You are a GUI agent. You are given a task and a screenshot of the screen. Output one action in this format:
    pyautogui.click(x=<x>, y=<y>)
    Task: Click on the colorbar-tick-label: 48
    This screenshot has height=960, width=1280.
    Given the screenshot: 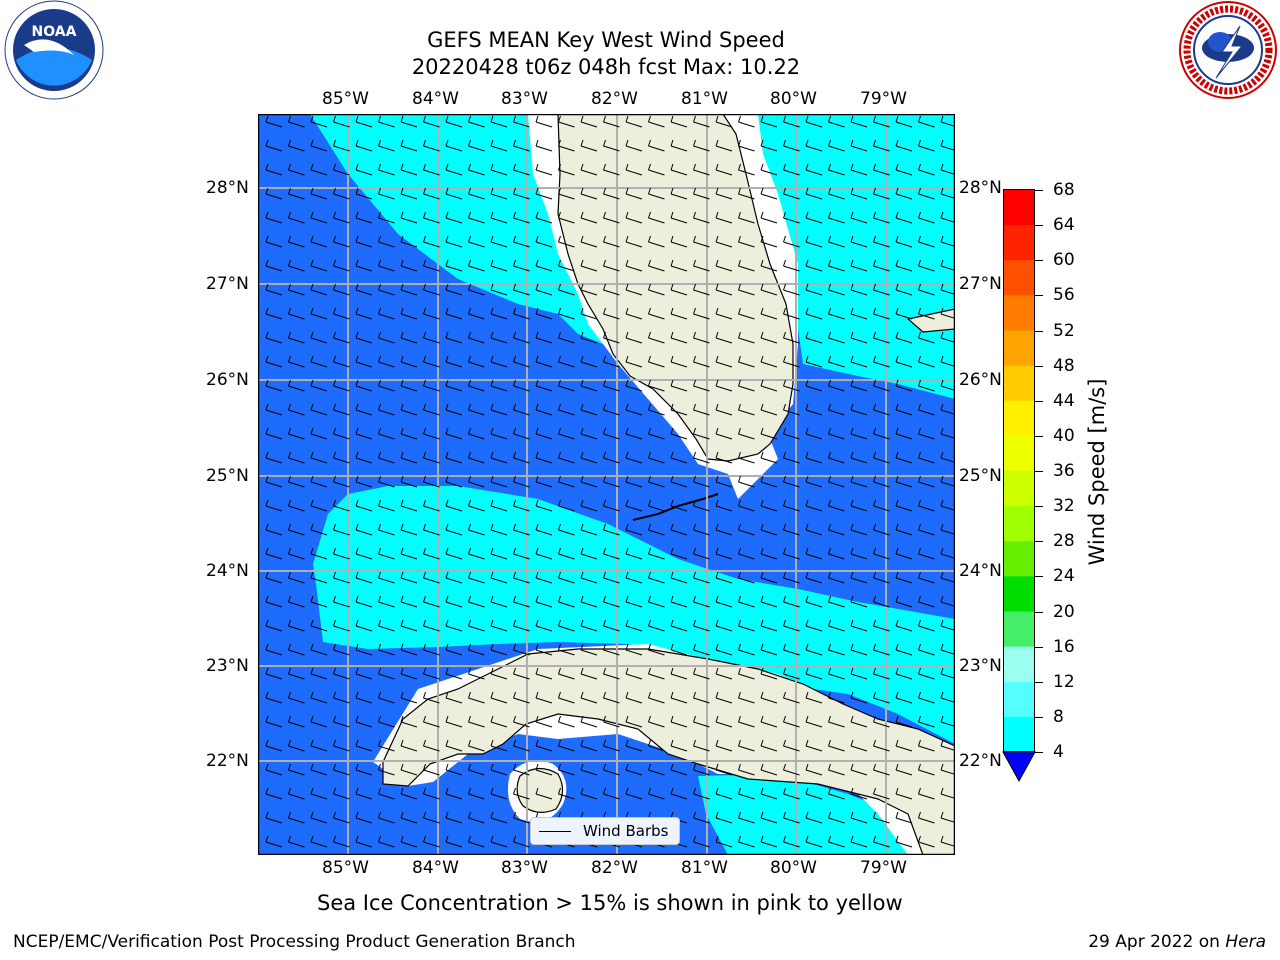 What is the action you would take?
    pyautogui.click(x=1064, y=365)
    